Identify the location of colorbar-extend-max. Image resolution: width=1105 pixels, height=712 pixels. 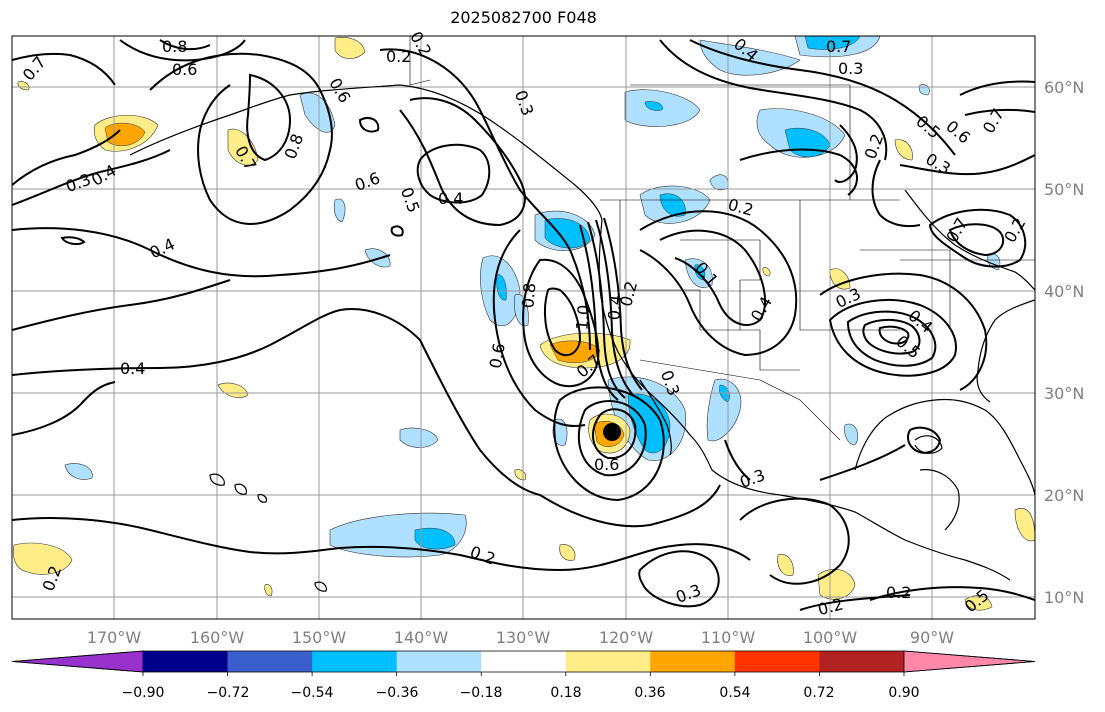
(969, 661).